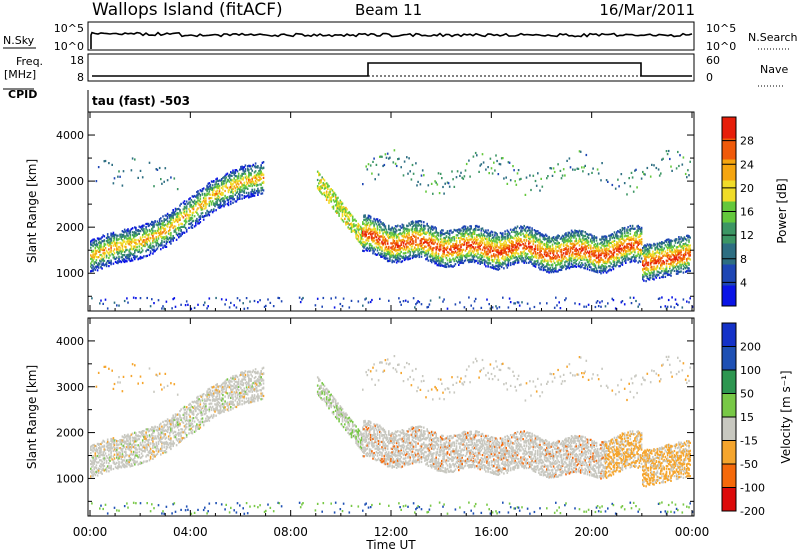  I want to click on freq-unit: [MHz], so click(20, 74).